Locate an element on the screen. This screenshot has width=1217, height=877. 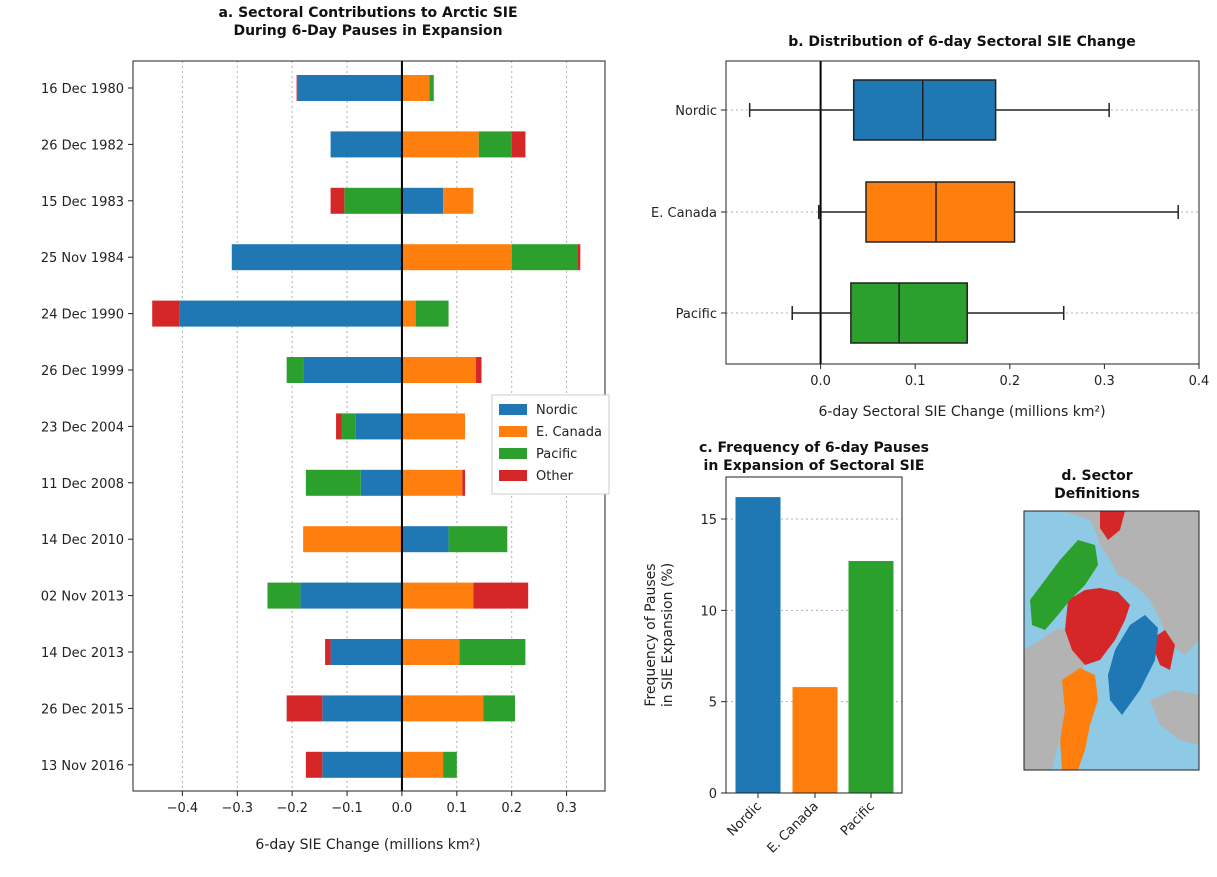
c-xtick-label: Nordic is located at coordinates (745, 819).